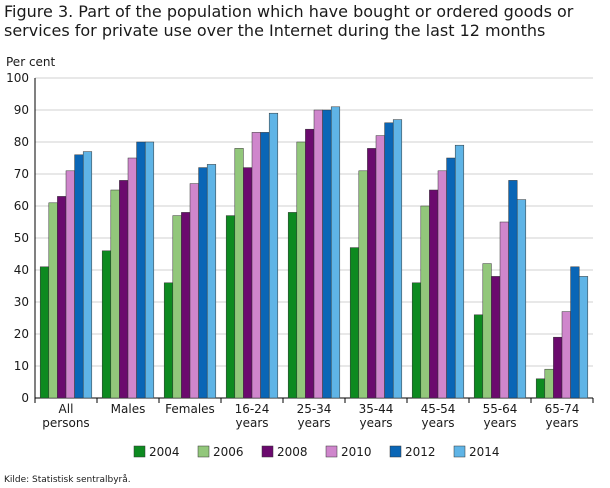 This screenshot has height=488, width=610. I want to click on legend-swatch-2008, so click(267, 451).